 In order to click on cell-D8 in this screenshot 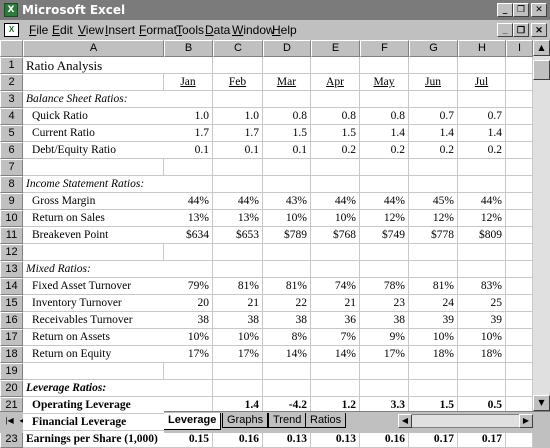, I will do `click(287, 184)`.